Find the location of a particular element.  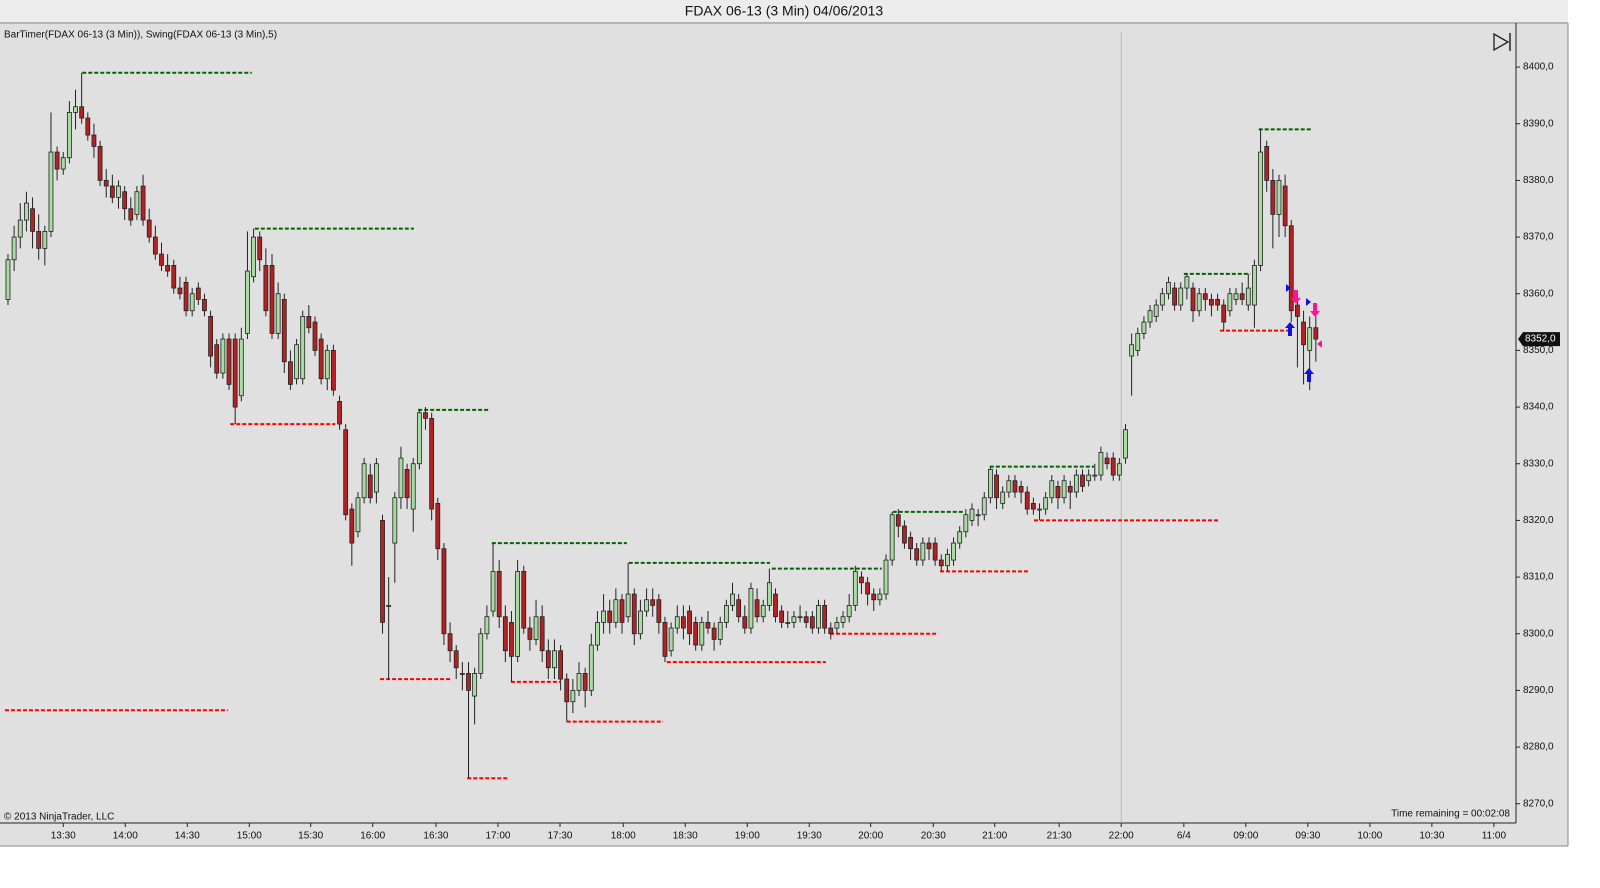

y-tick-label: 8350,0 is located at coordinates (1538, 350).